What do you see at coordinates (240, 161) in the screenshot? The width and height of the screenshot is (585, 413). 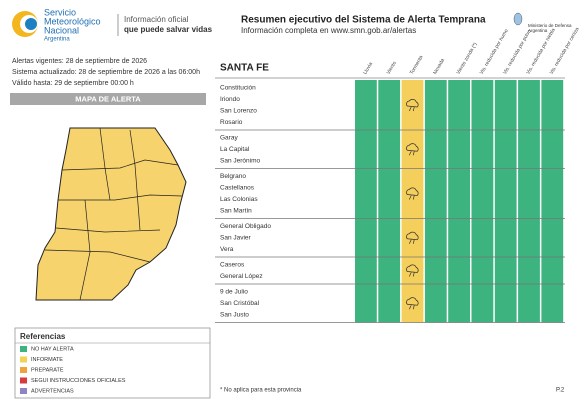 I see `zone-name: San Jerónimo` at bounding box center [240, 161].